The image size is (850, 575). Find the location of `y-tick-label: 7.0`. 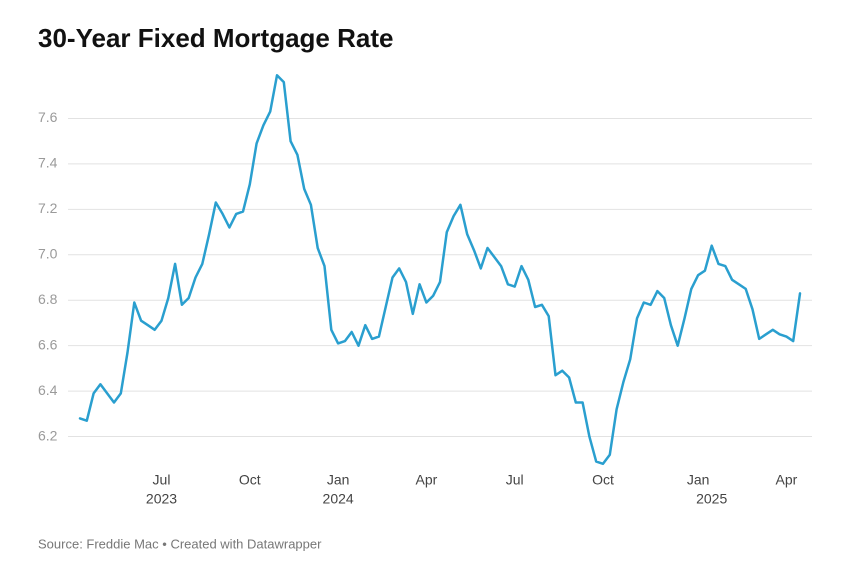

y-tick-label: 7.0 is located at coordinates (48, 253).